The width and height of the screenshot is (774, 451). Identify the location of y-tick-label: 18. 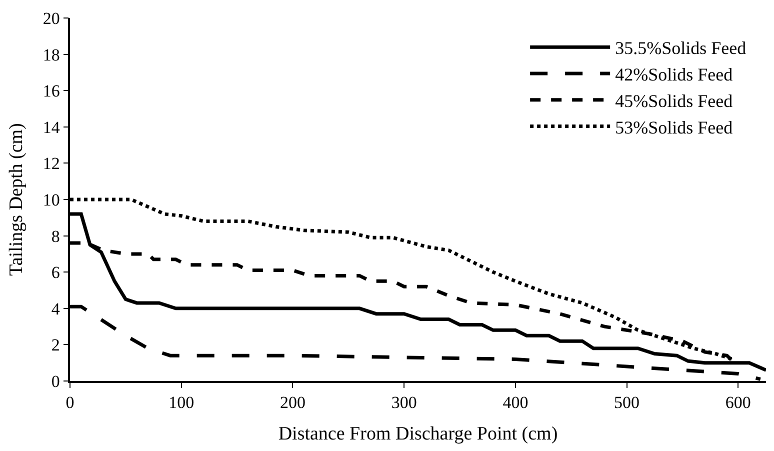
(51, 54).